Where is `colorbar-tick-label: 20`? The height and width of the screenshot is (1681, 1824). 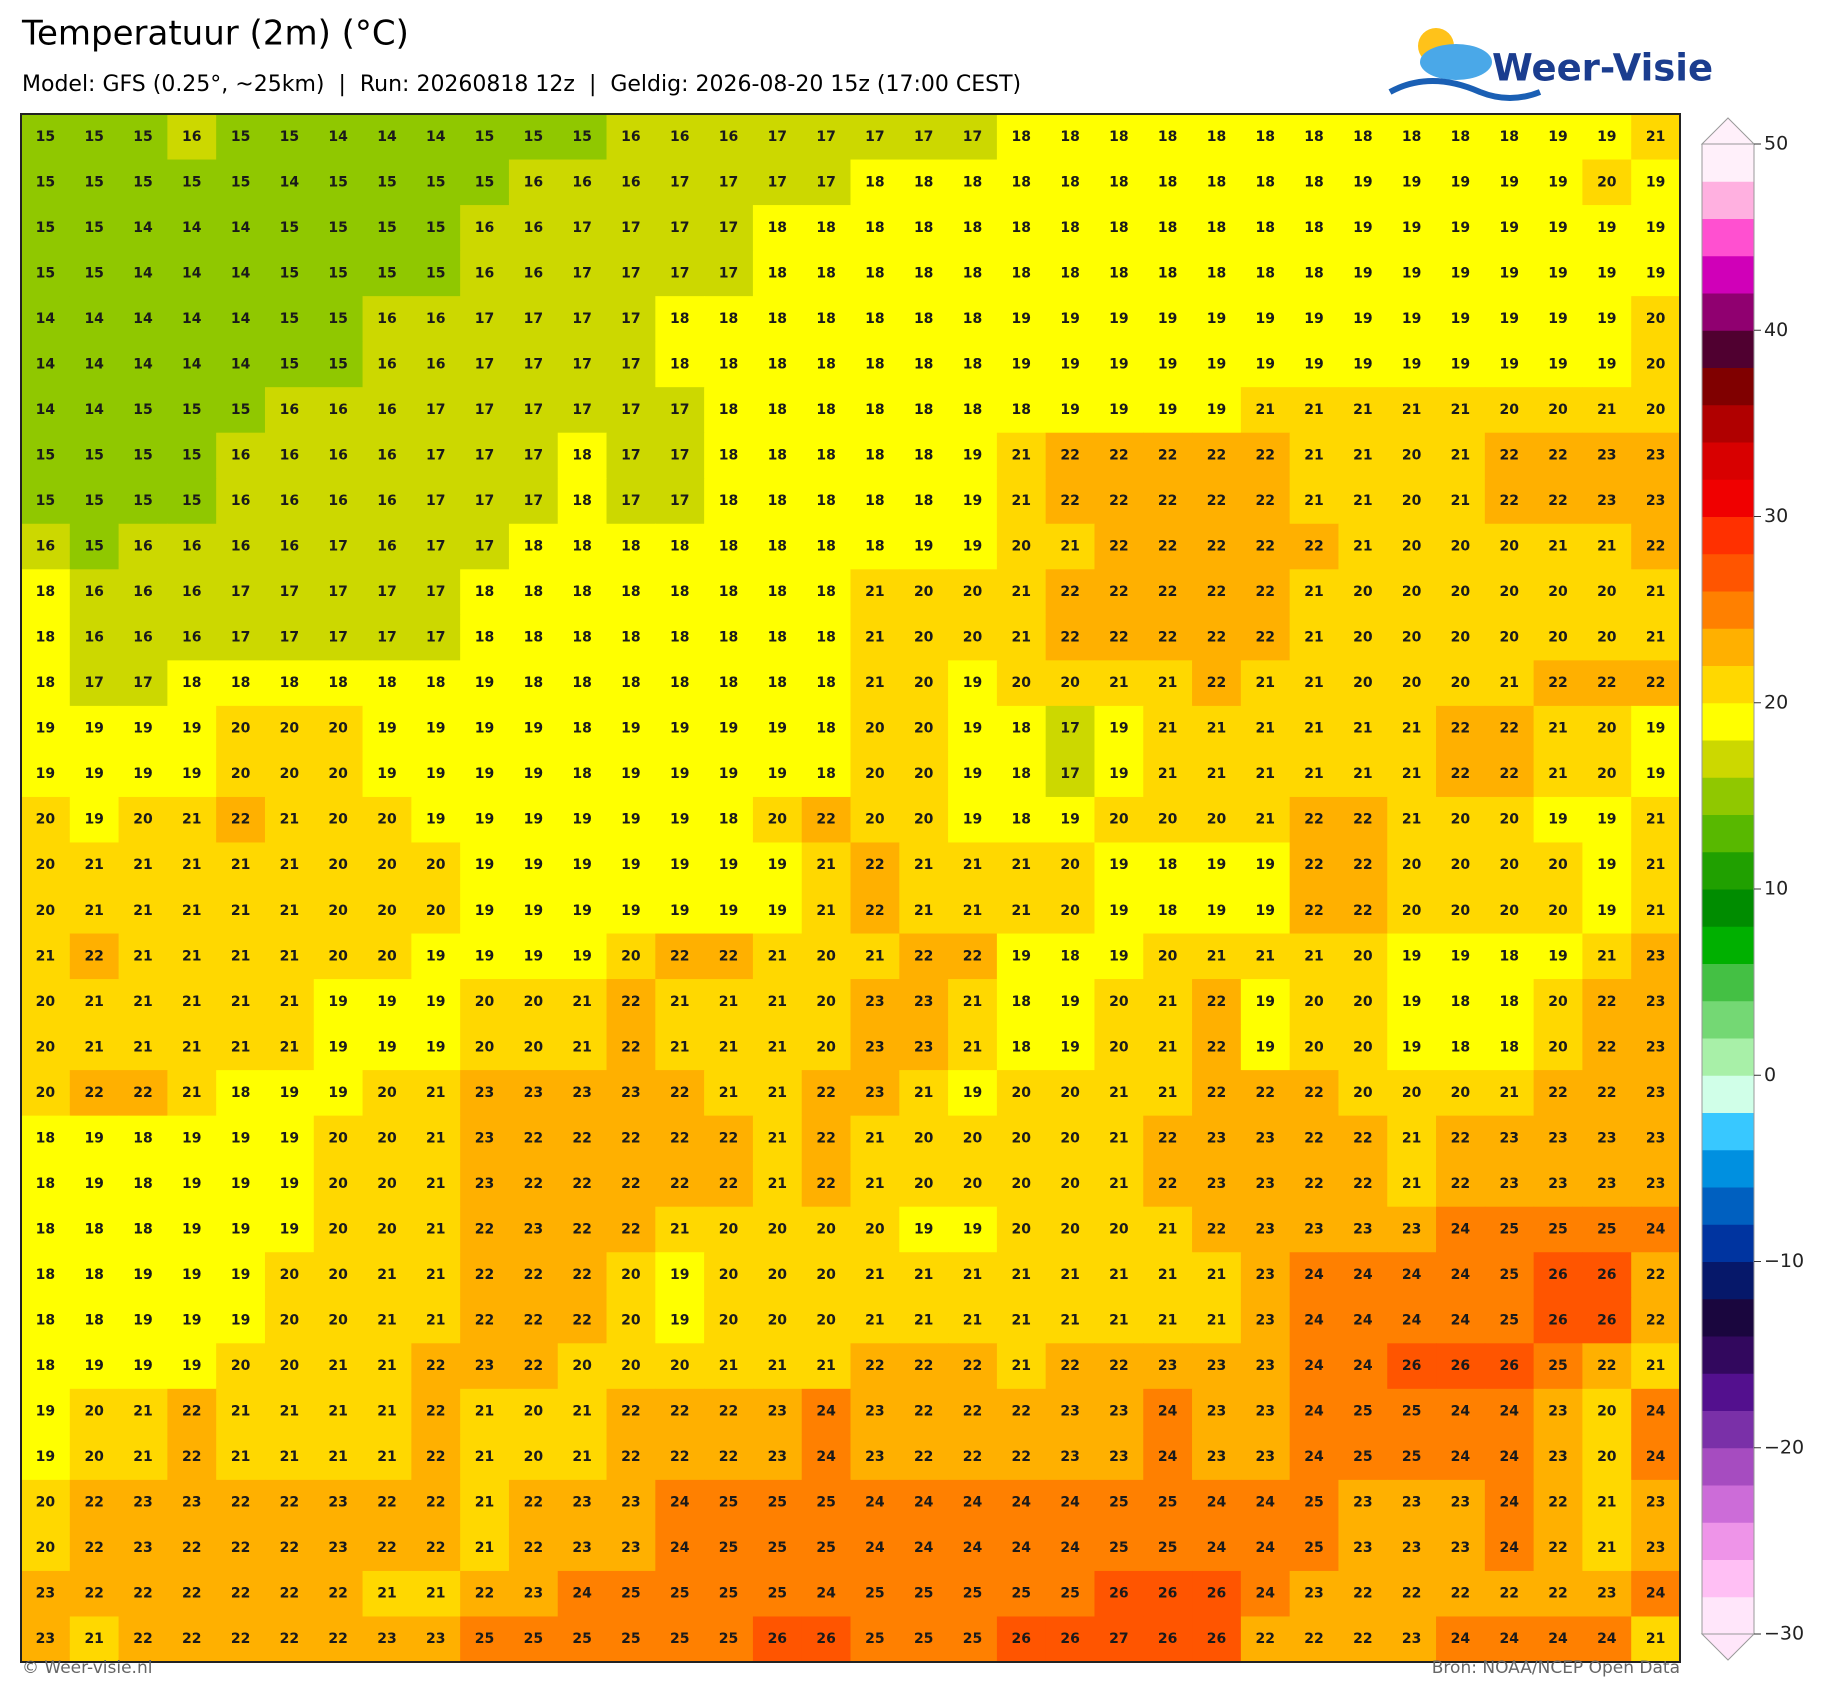 colorbar-tick-label: 20 is located at coordinates (1776, 702).